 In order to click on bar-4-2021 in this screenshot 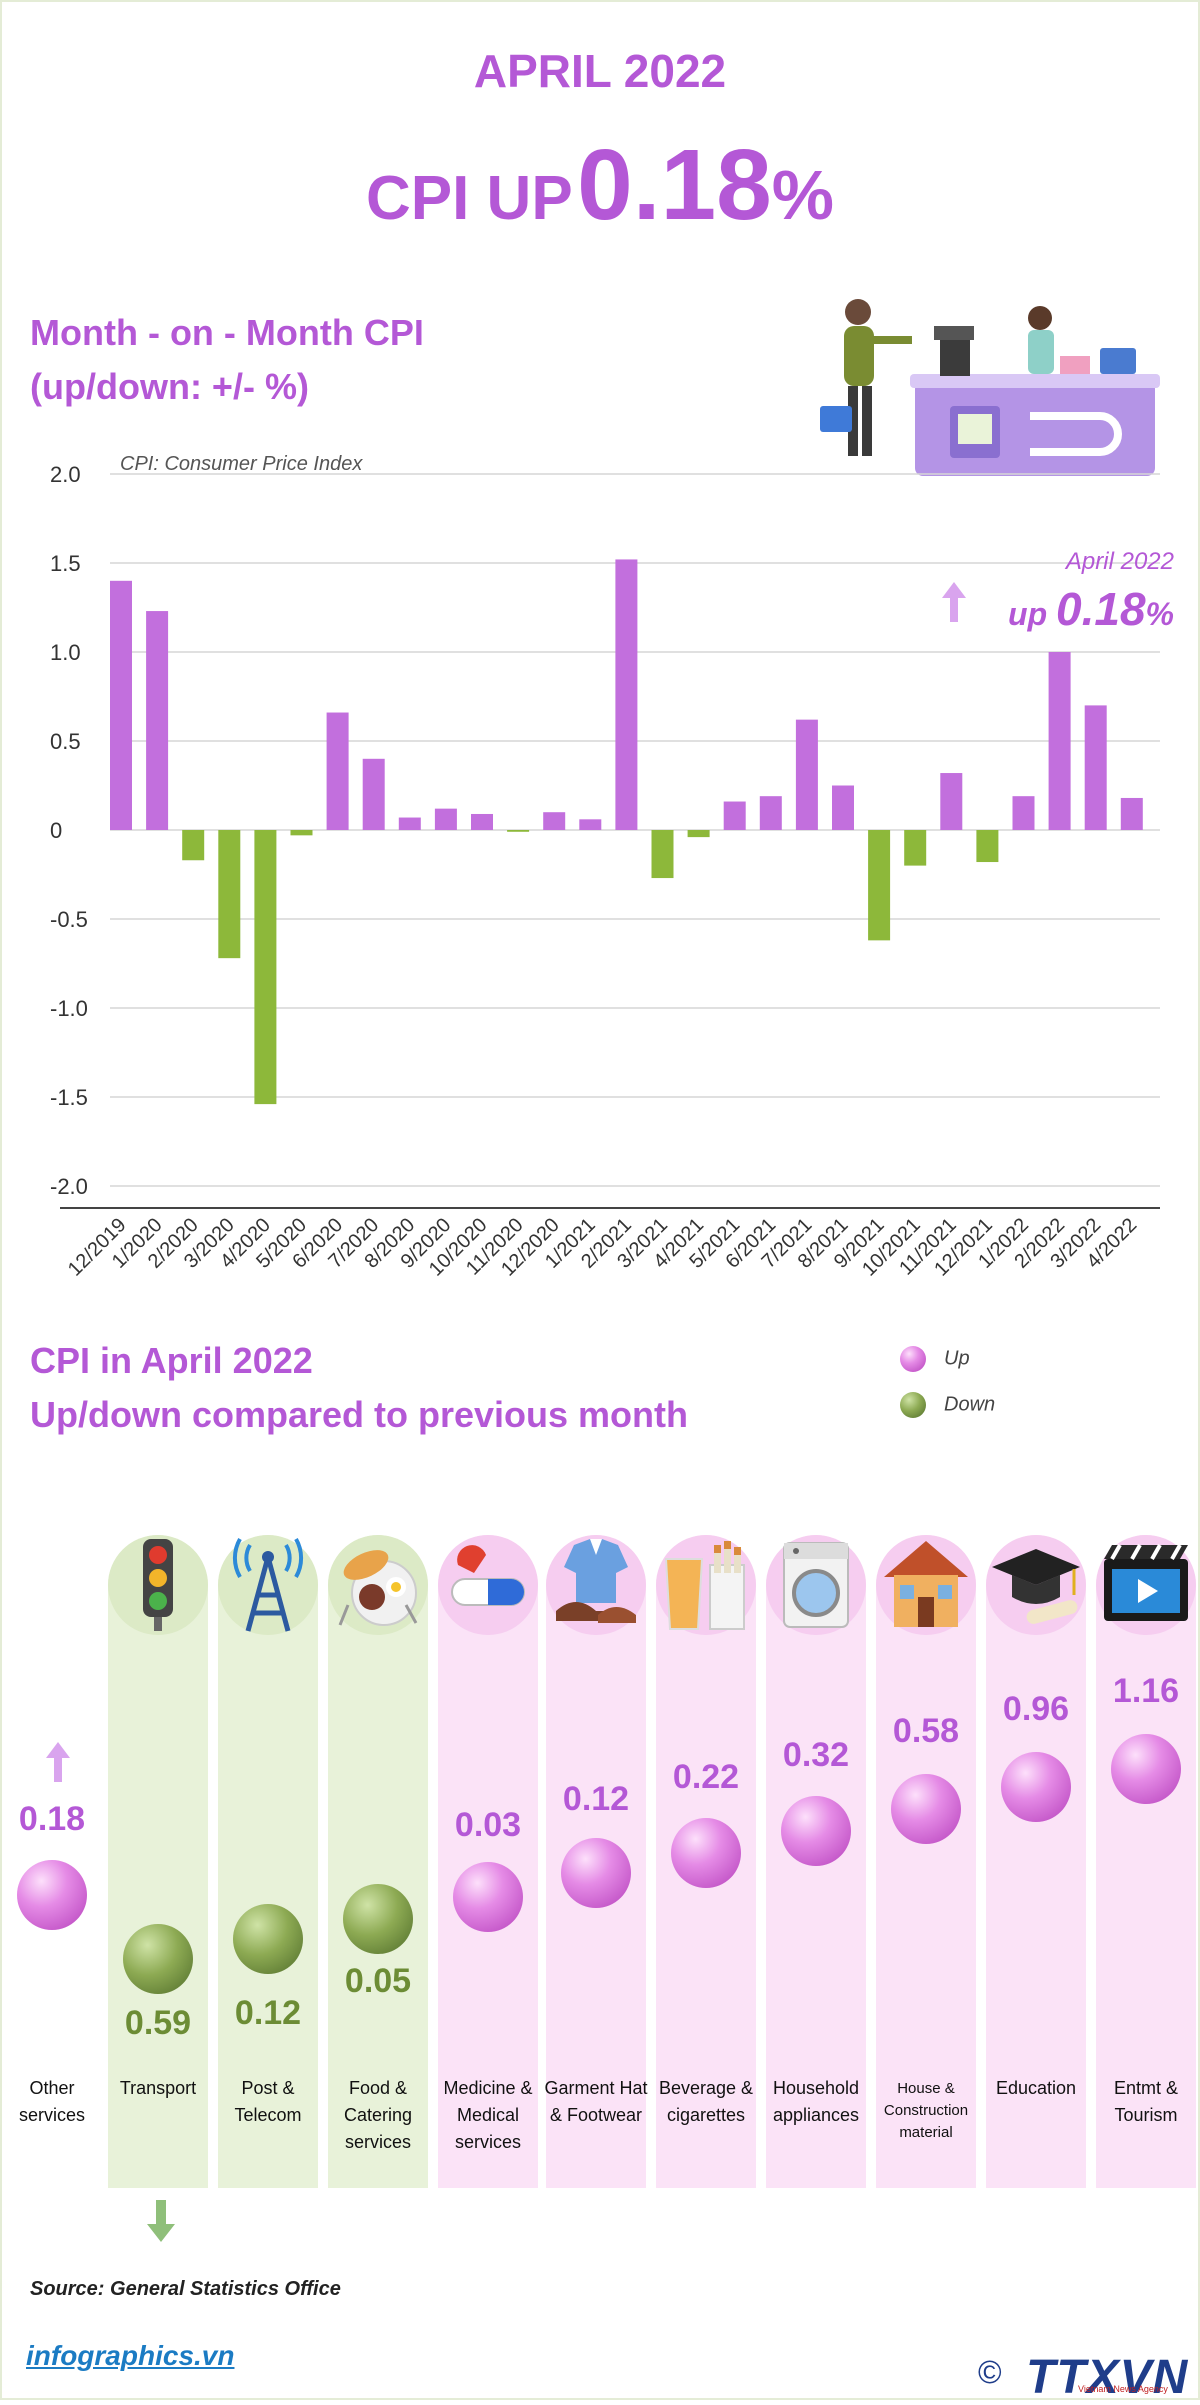, I will do `click(698, 834)`.